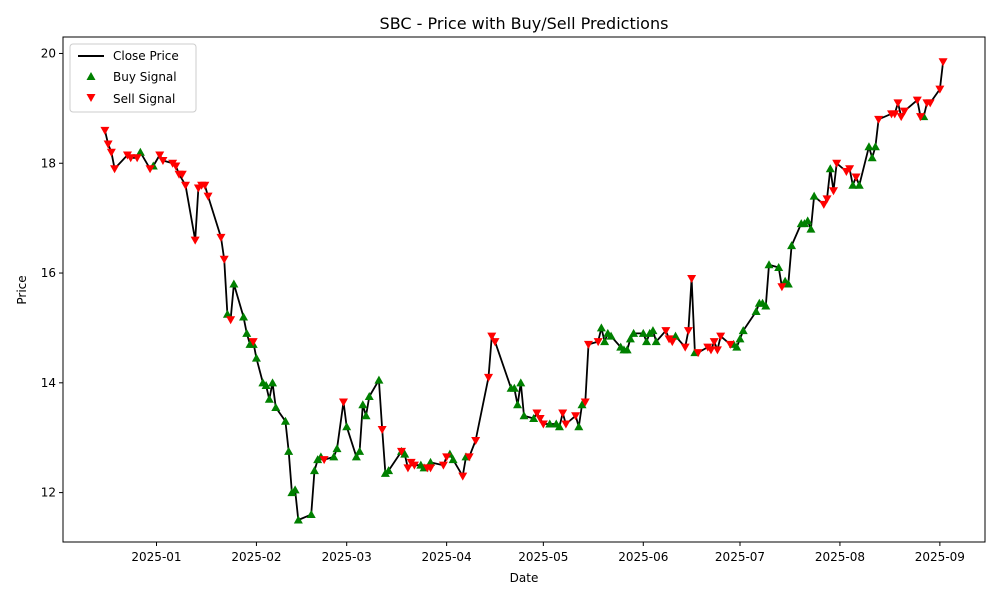  Describe the element at coordinates (48, 273) in the screenshot. I see `y-tick-label: 16` at that location.